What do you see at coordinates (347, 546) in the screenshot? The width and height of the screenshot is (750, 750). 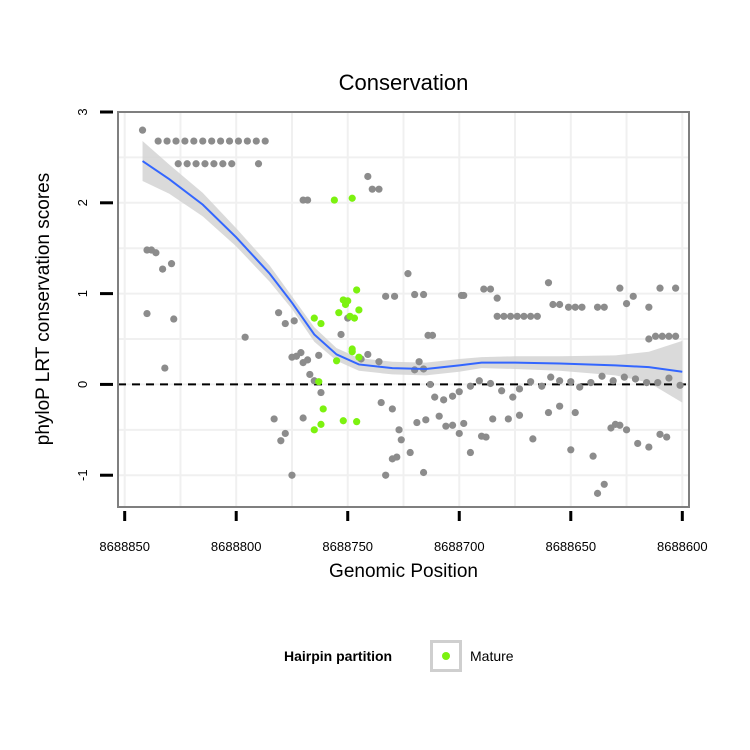 I see `x-tick-label: 8688750` at bounding box center [347, 546].